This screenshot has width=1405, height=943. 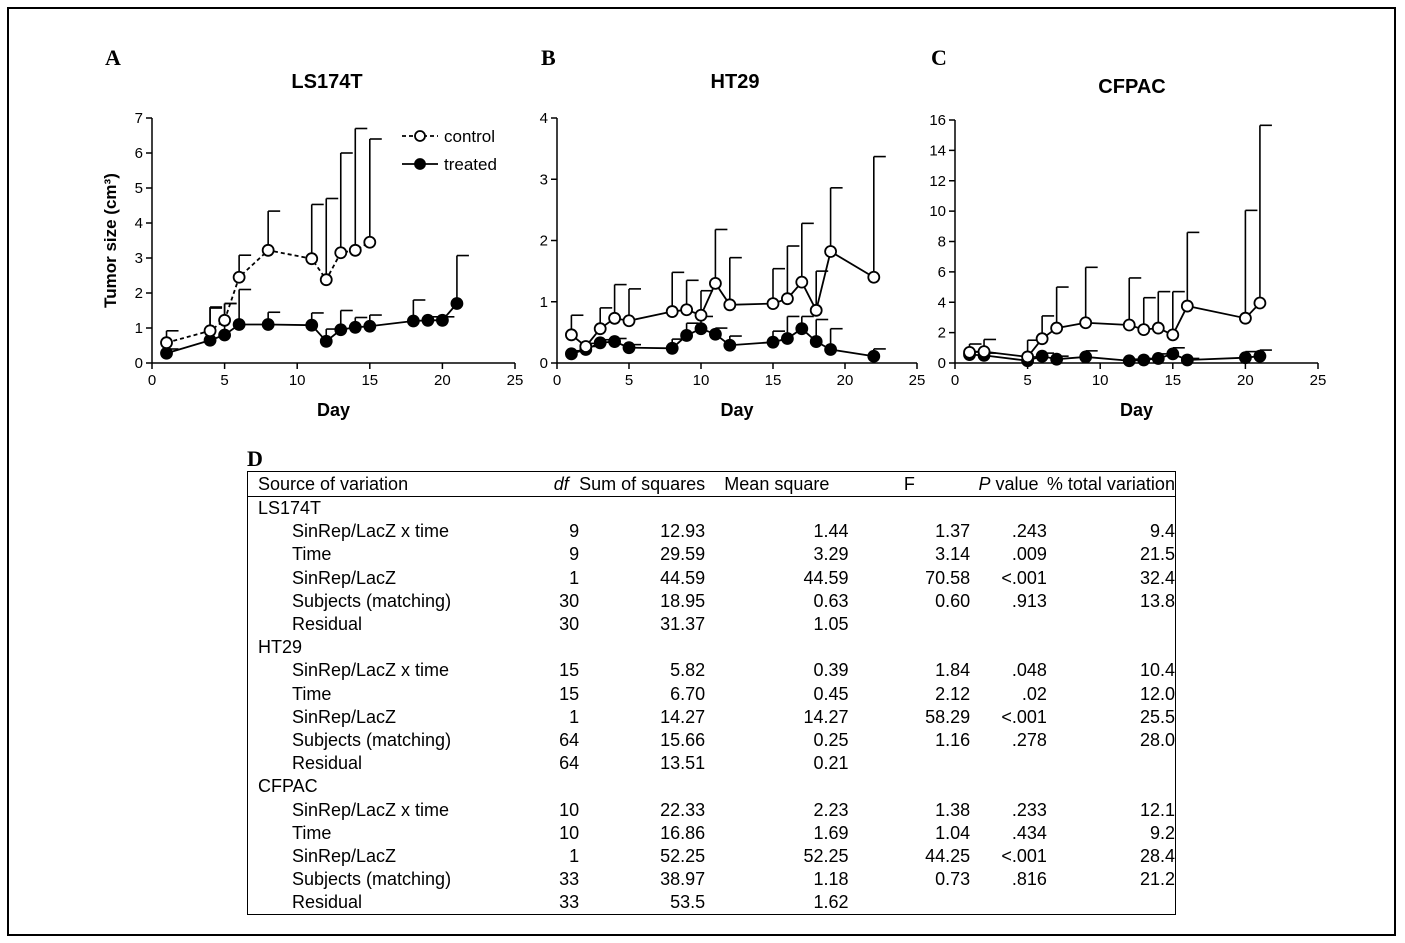 I want to click on cell-mean-square: 1.69, so click(x=831, y=832).